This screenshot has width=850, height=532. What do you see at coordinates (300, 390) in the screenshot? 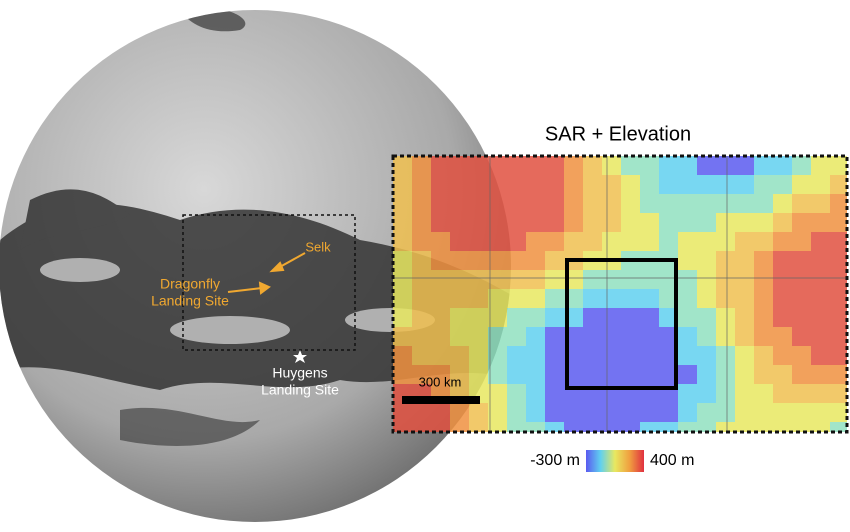
I see `huygens-label: Landing Site` at bounding box center [300, 390].